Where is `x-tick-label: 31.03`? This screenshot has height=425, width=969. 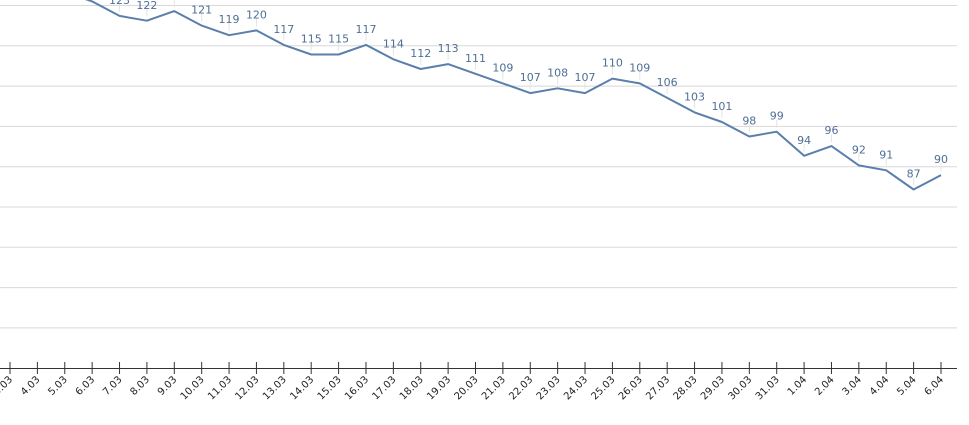 x-tick-label: 31.03 is located at coordinates (768, 388).